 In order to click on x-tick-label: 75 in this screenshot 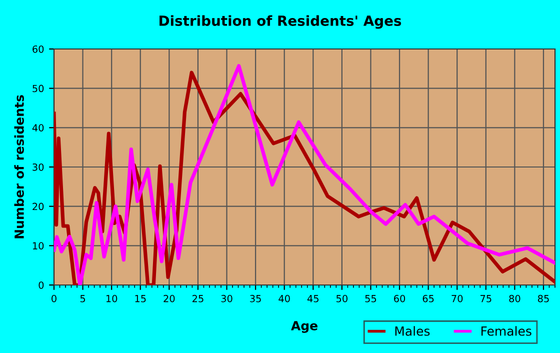, I will do `click(486, 298)`.